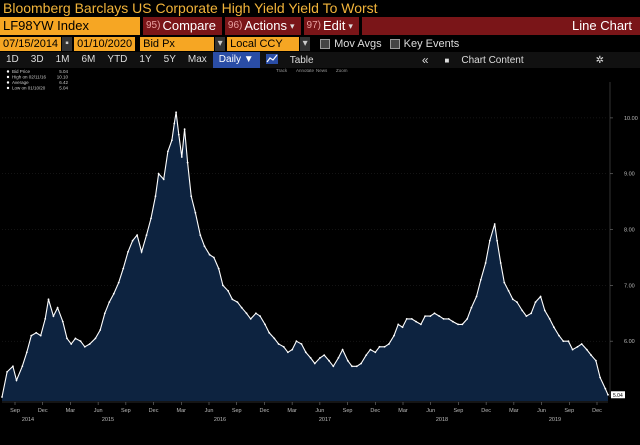 The width and height of the screenshot is (640, 445). Describe the element at coordinates (88, 59) in the screenshot. I see `period-6m: 6M` at that location.